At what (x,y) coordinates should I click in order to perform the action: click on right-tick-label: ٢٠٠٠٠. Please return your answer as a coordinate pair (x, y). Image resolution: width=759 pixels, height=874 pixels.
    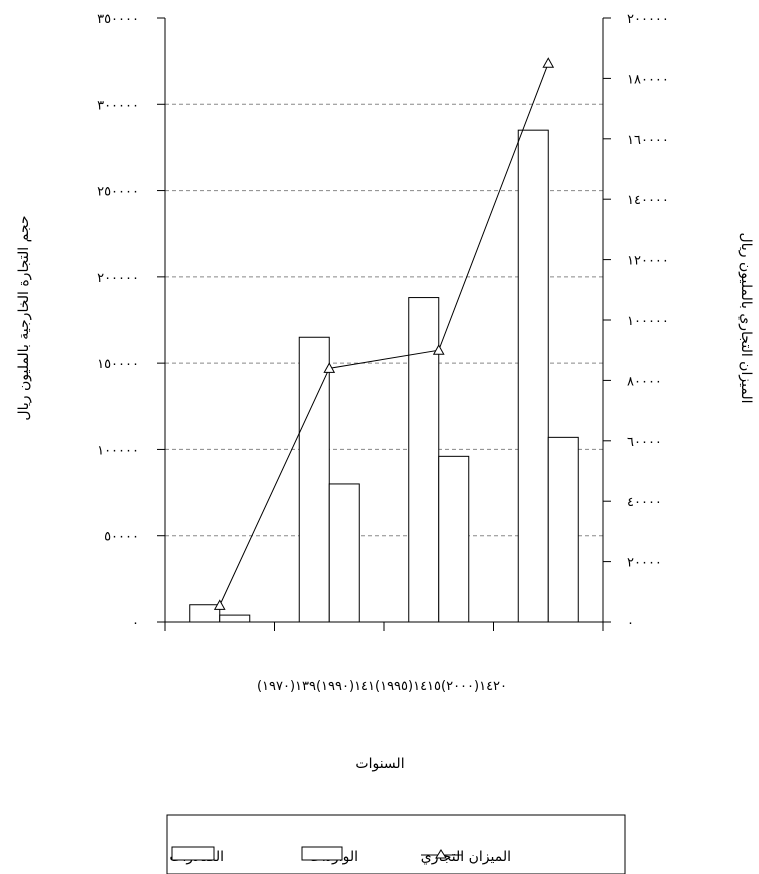
    Looking at the image, I should click on (644, 563).